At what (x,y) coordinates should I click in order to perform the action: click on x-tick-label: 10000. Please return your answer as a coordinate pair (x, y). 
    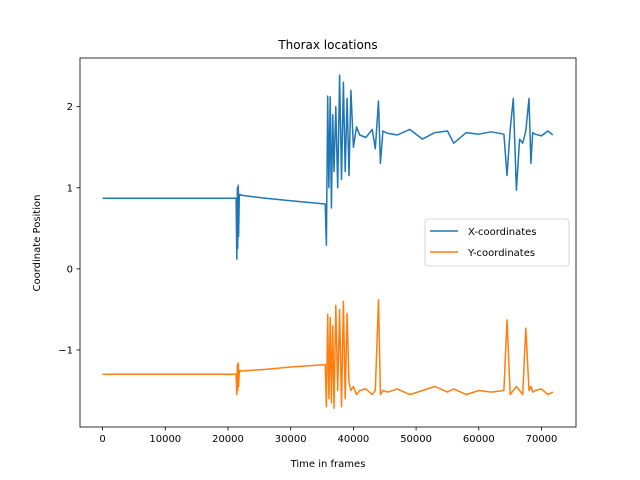
    Looking at the image, I should click on (165, 439).